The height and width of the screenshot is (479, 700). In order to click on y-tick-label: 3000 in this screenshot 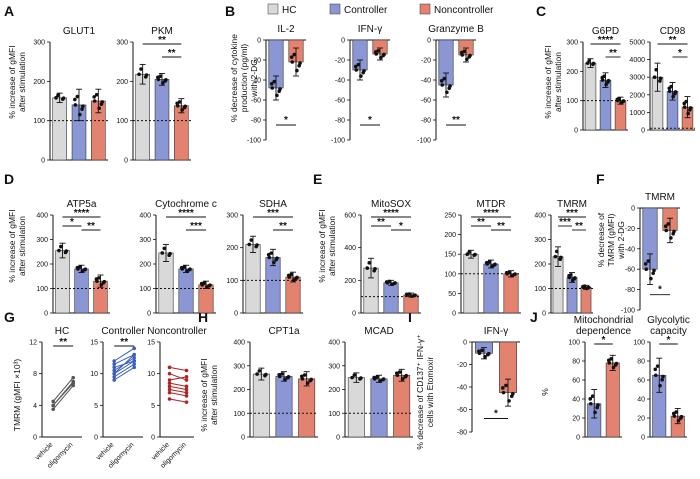, I will do `click(637, 78)`.